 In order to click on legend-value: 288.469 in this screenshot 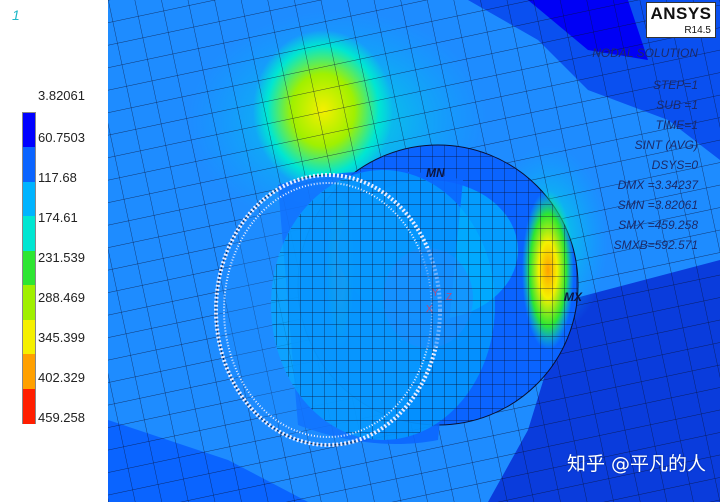, I will do `click(61, 297)`.